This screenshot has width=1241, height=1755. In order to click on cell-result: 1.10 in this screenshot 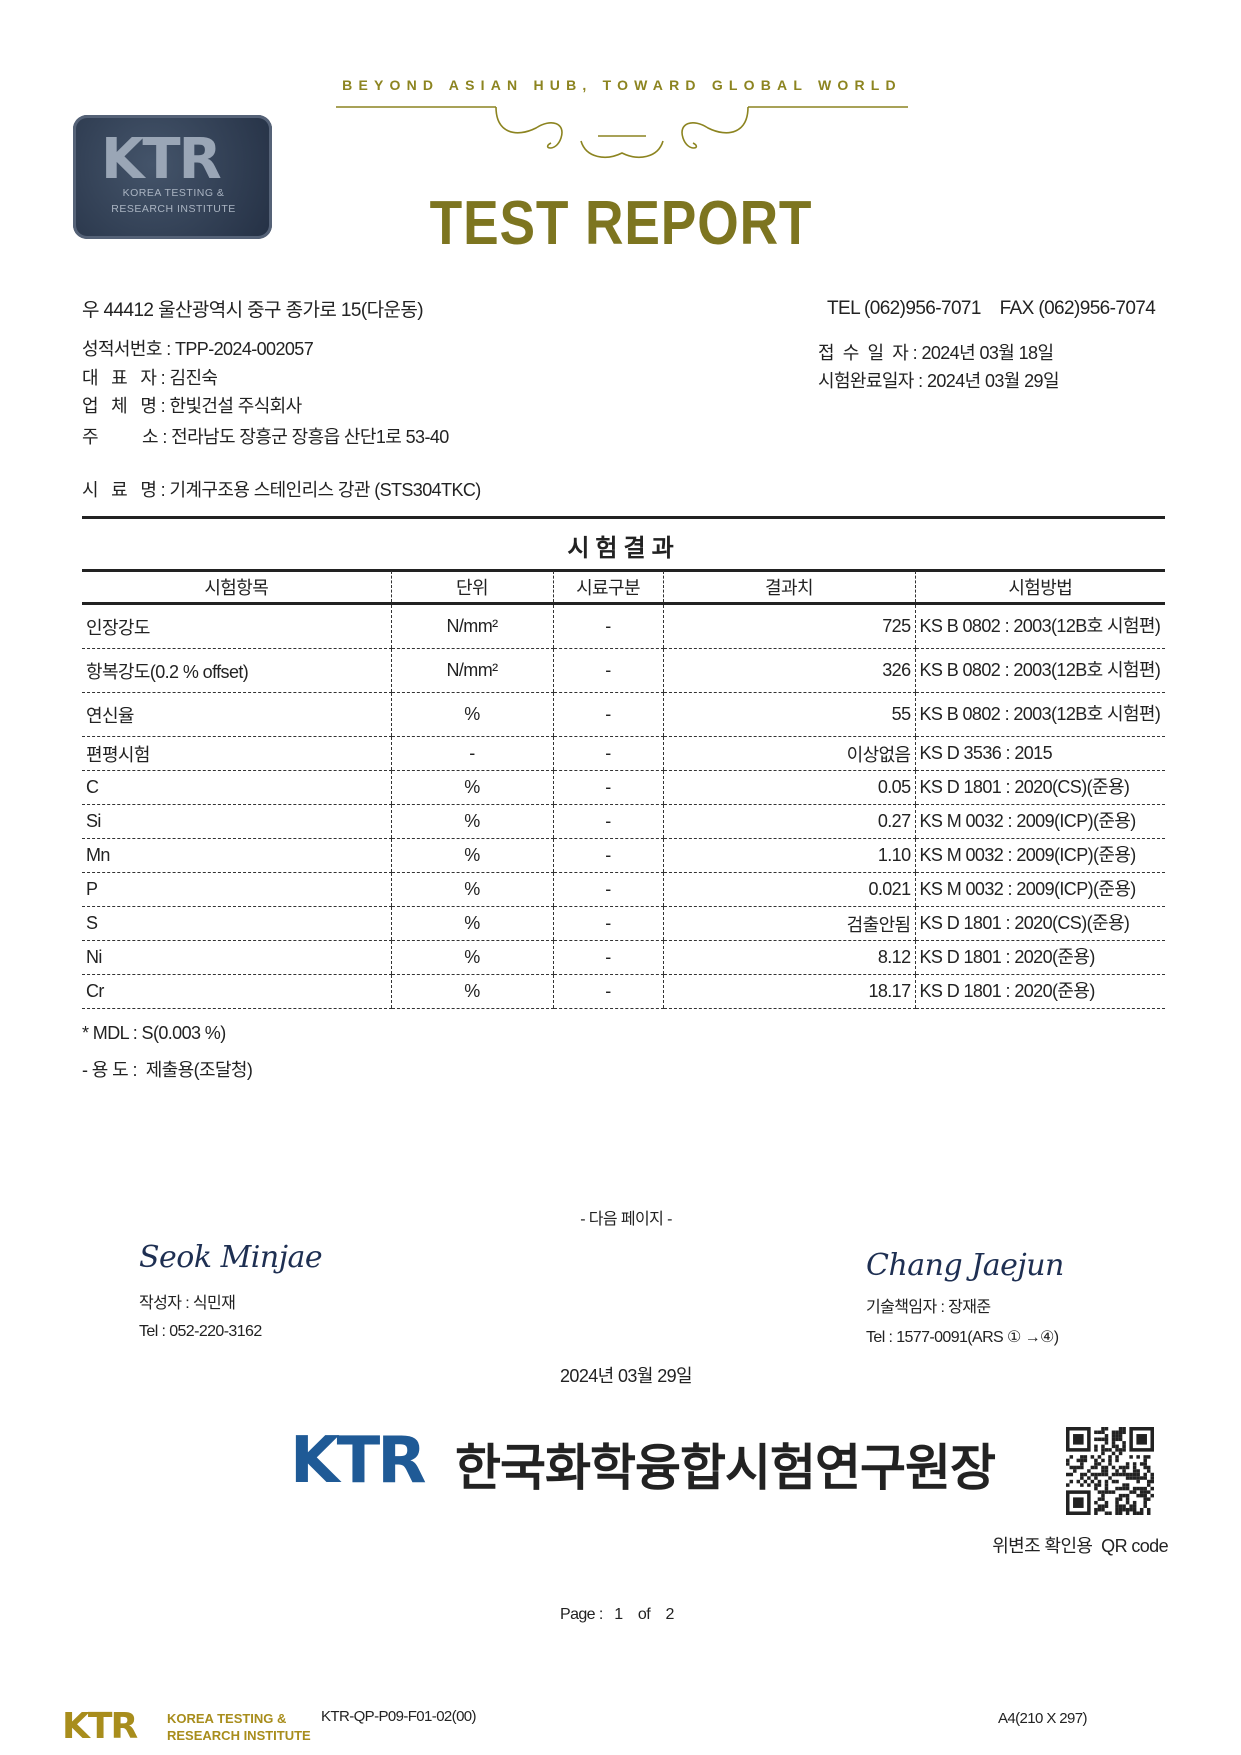, I will do `click(788, 855)`.